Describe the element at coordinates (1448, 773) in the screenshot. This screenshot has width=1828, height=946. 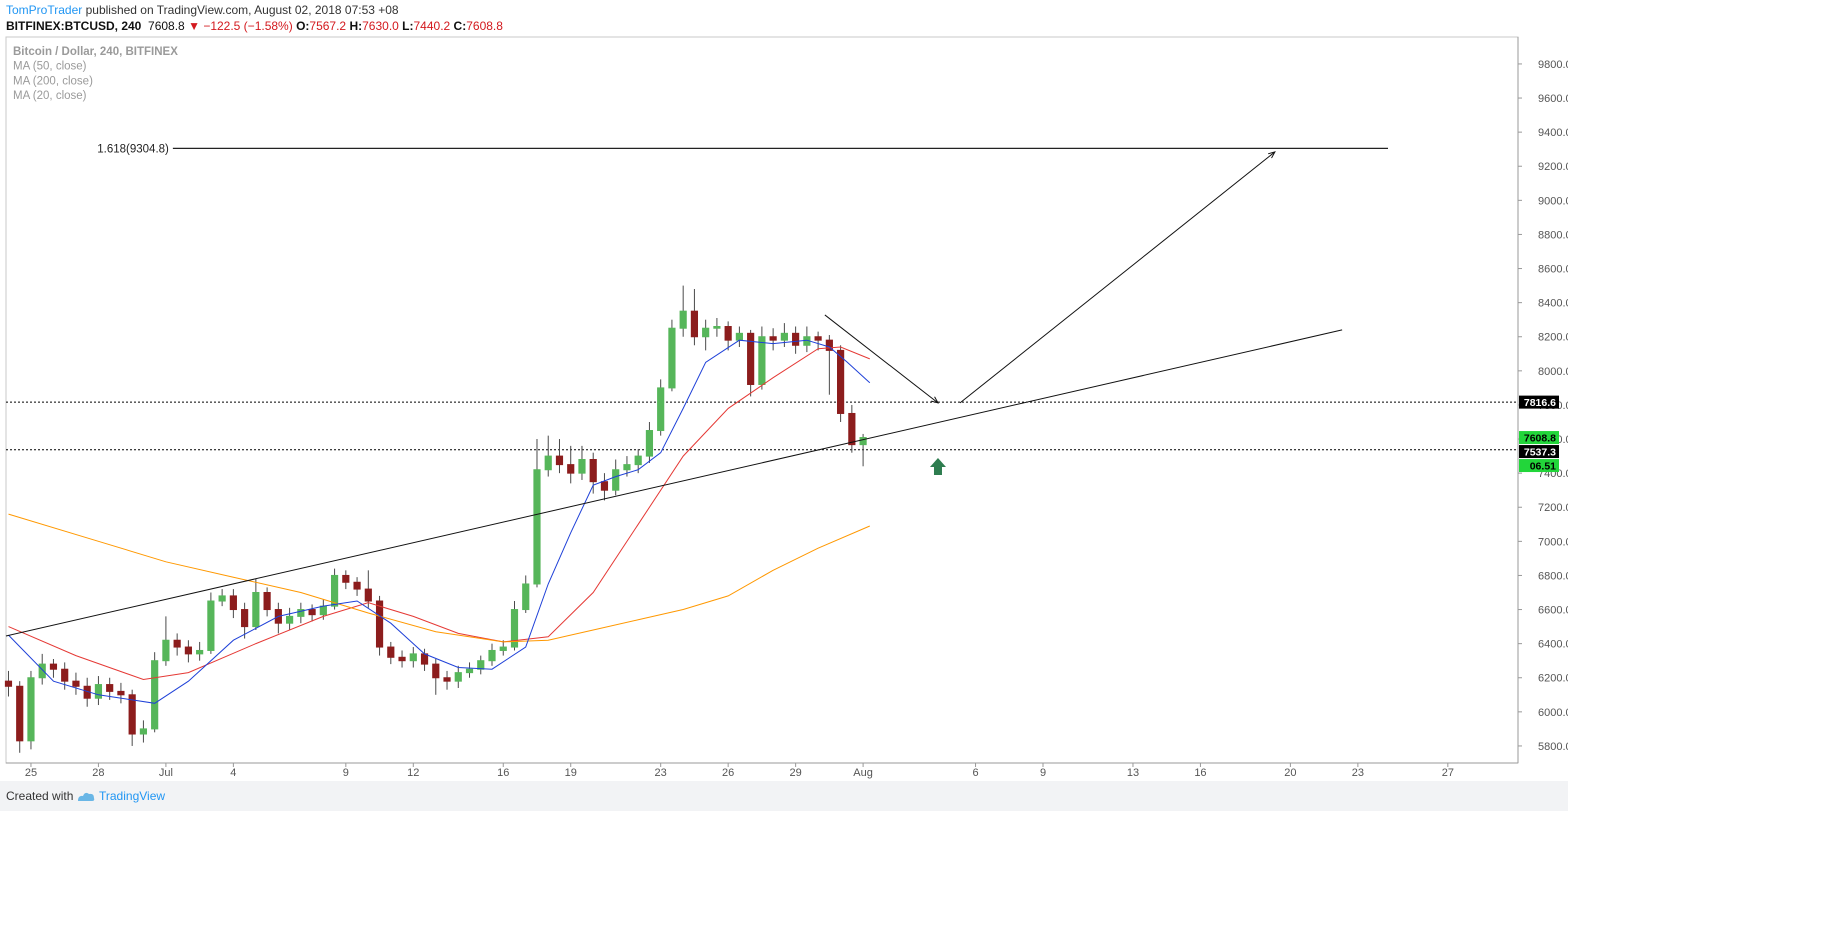
I see `x-tick-label: 27` at that location.